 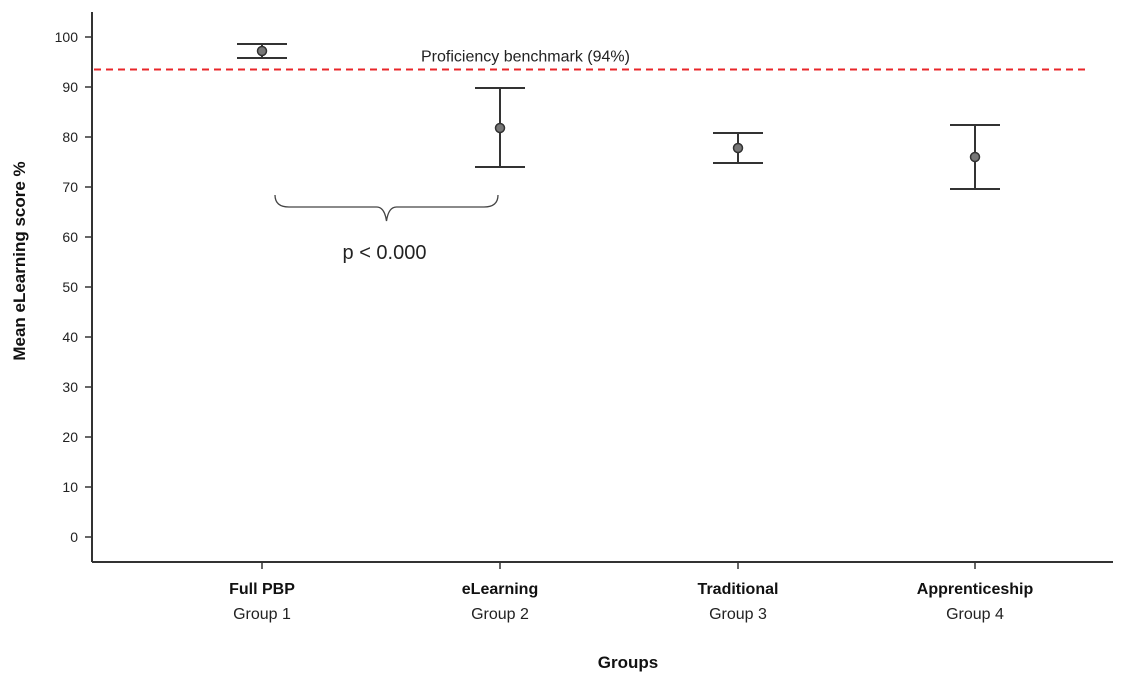 I want to click on category-name-label: Traditional, so click(x=738, y=589).